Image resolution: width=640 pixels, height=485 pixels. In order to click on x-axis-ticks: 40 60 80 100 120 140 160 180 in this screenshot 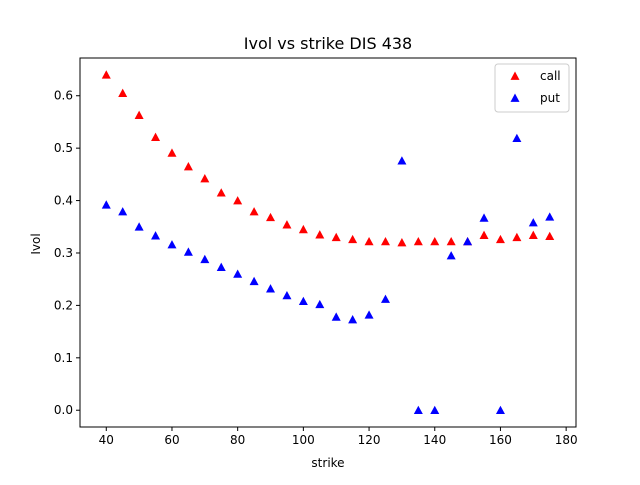, I will do `click(338, 437)`.